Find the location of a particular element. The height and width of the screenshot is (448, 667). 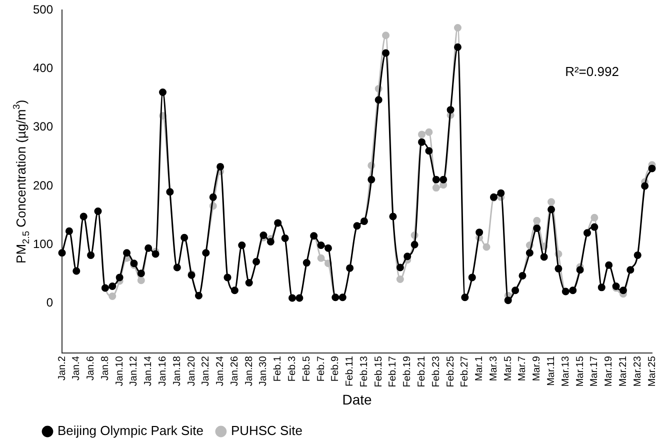

x-tick-label: Mar.9 is located at coordinates (537, 369).